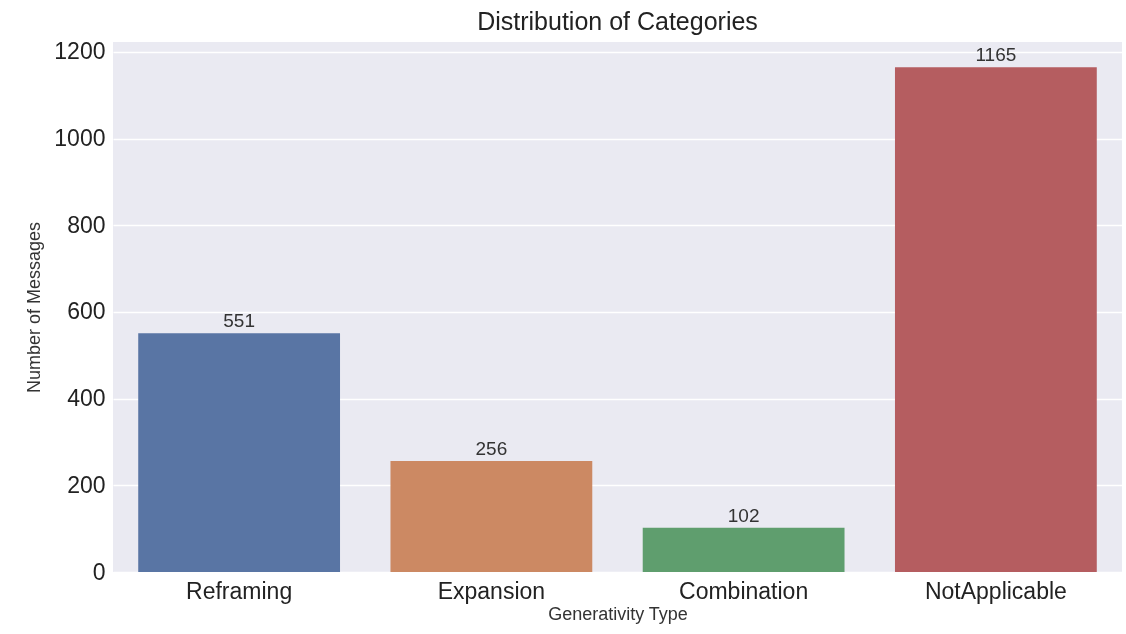 The image size is (1126, 634). I want to click on x-tick-label: Expansion, so click(491, 590).